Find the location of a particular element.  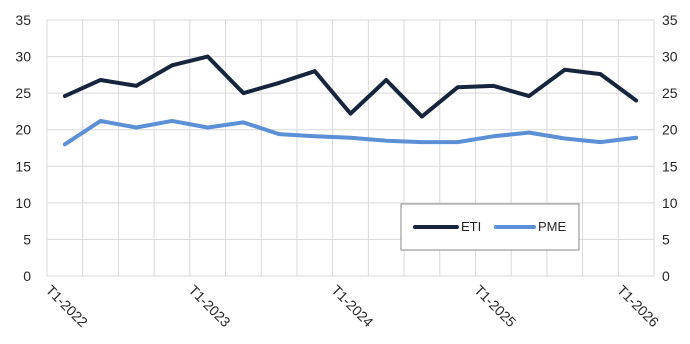

legend-label-eti: ETI is located at coordinates (471, 226).